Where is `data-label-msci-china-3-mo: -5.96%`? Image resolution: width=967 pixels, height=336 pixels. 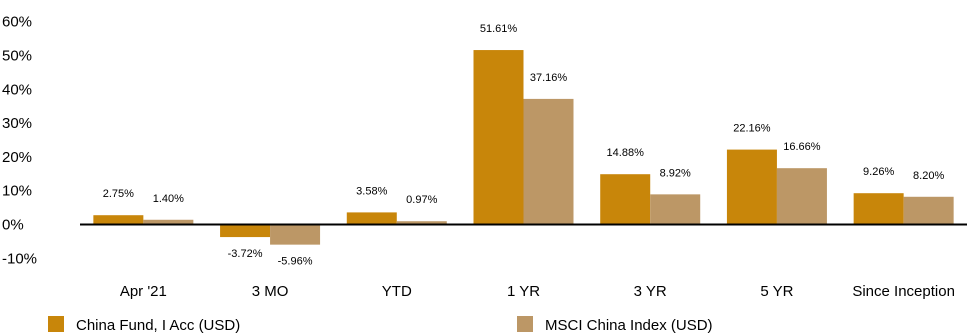
data-label-msci-china-3-mo: -5.96% is located at coordinates (295, 262).